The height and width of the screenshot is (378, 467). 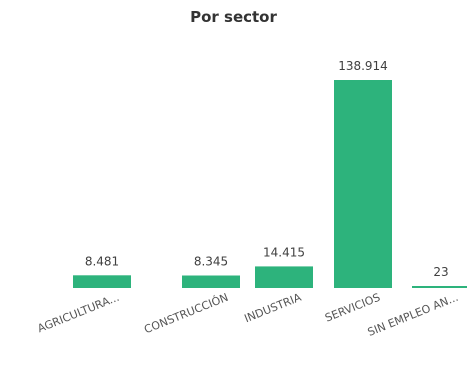 I want to click on data-label-2: 14.415, so click(x=284, y=252).